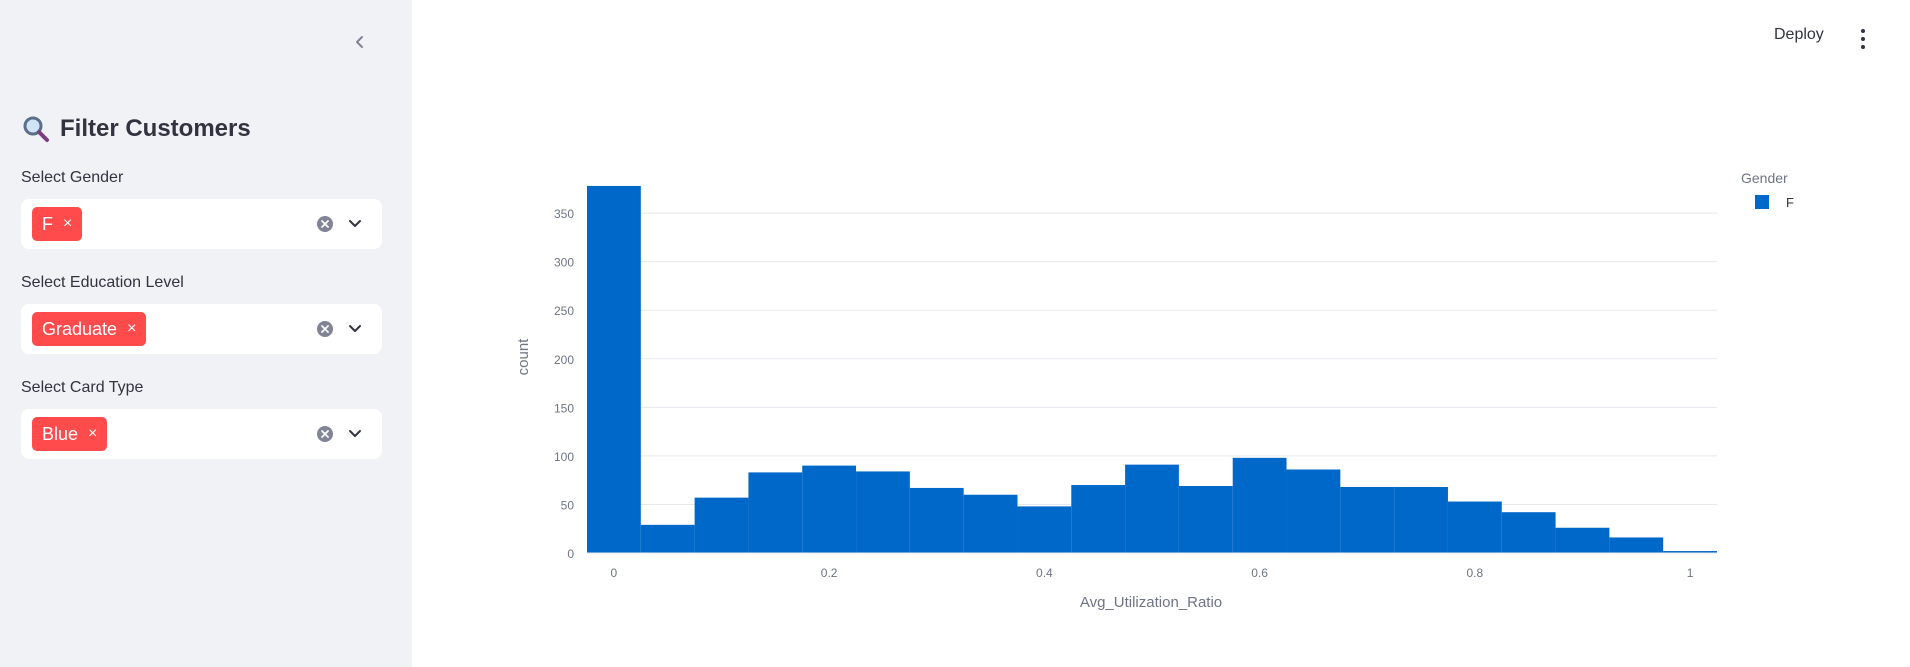 The image size is (1910, 667). Describe the element at coordinates (102, 282) in the screenshot. I see `education-filter-label: Select Education Level` at that location.